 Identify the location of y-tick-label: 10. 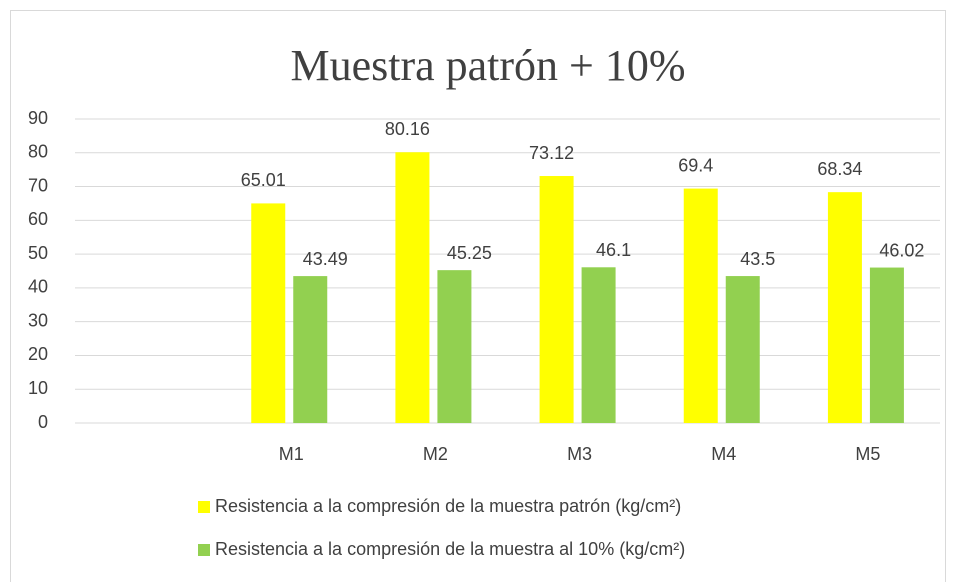
(38, 388).